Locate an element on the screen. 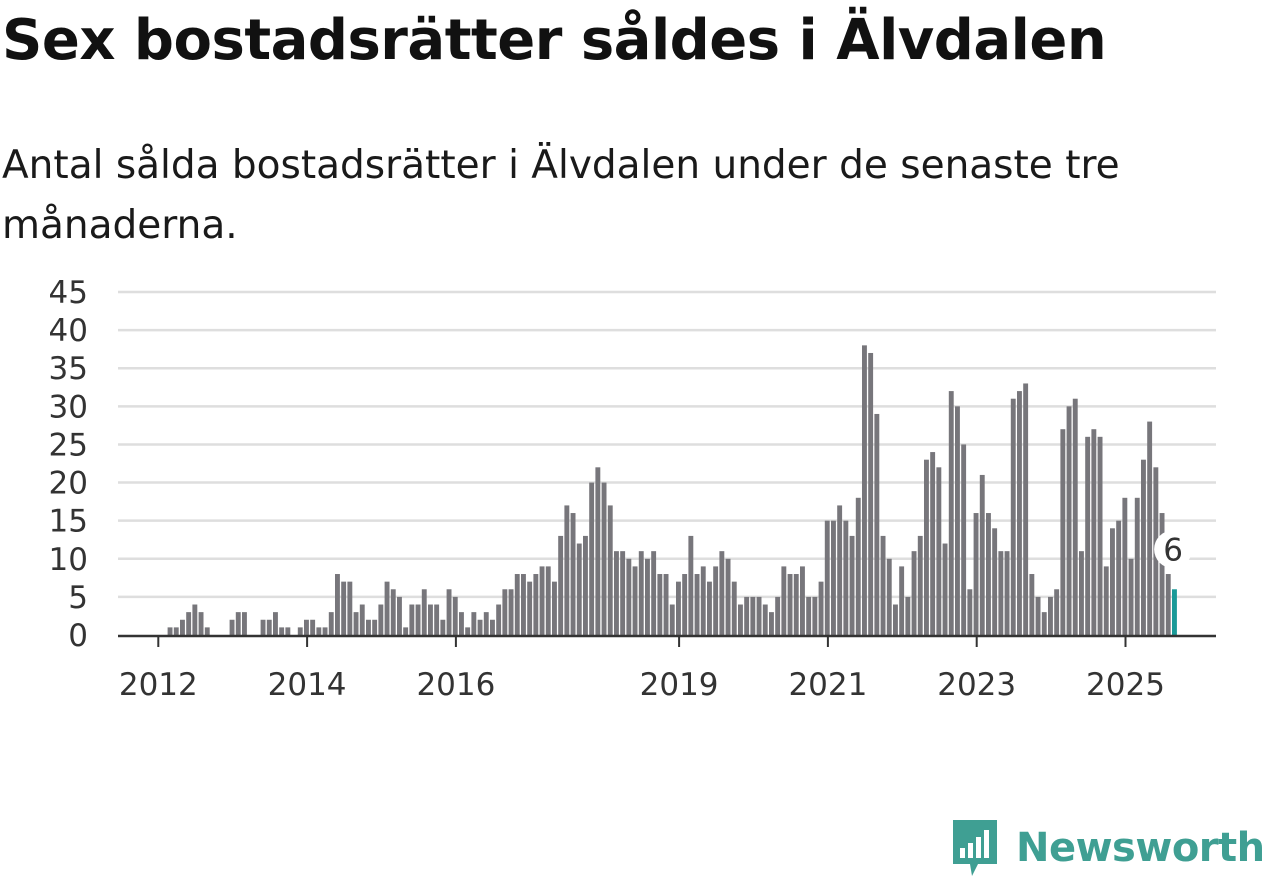 This screenshot has height=879, width=1262. x-tick-label: 2025 is located at coordinates (1125, 685).